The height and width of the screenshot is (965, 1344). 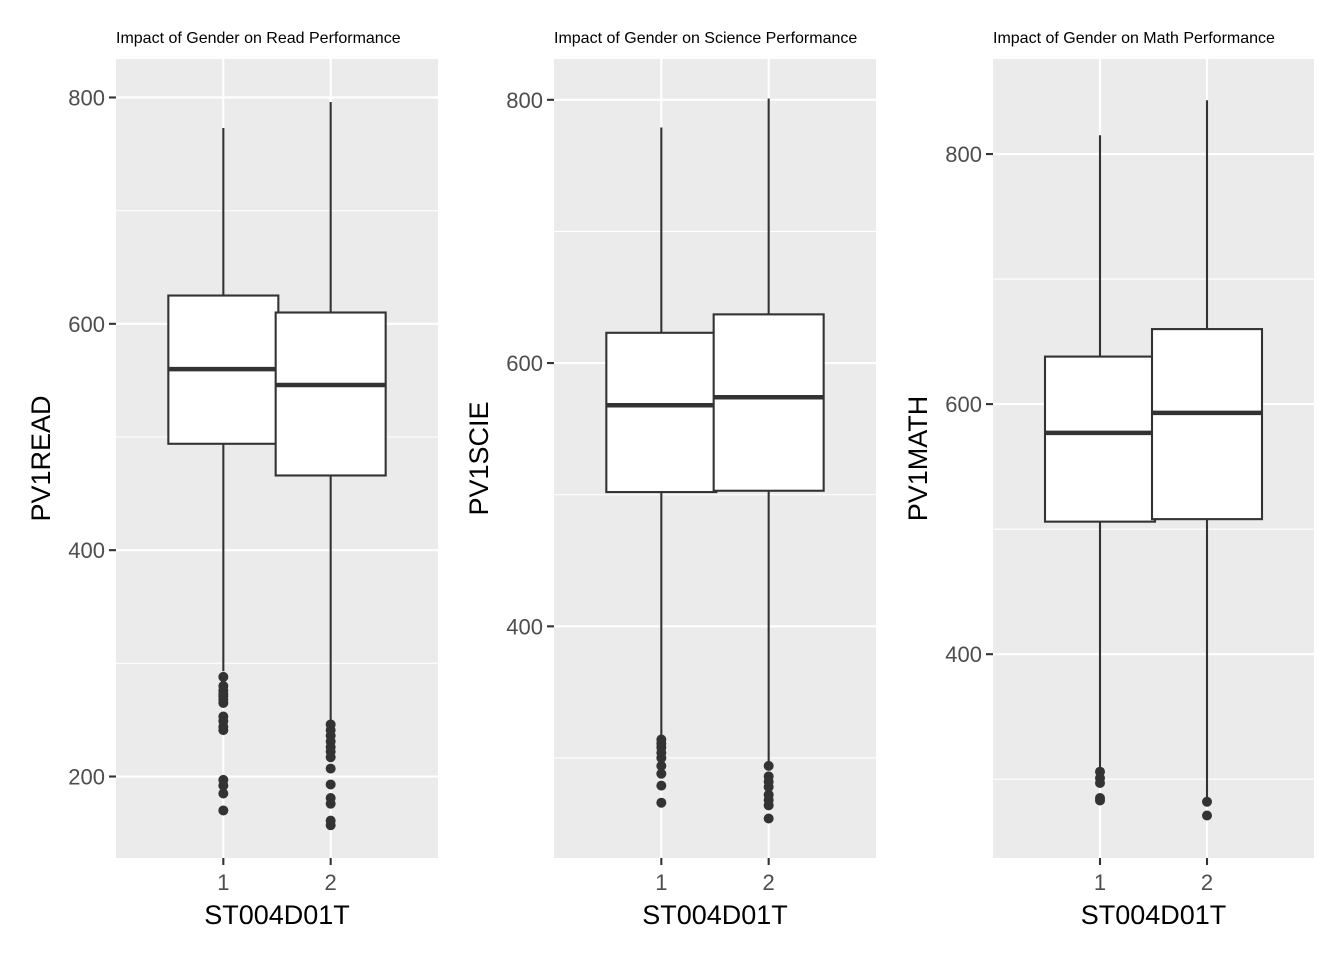 I want to click on panel-3-xtick-label-1: 1, so click(x=1100, y=882).